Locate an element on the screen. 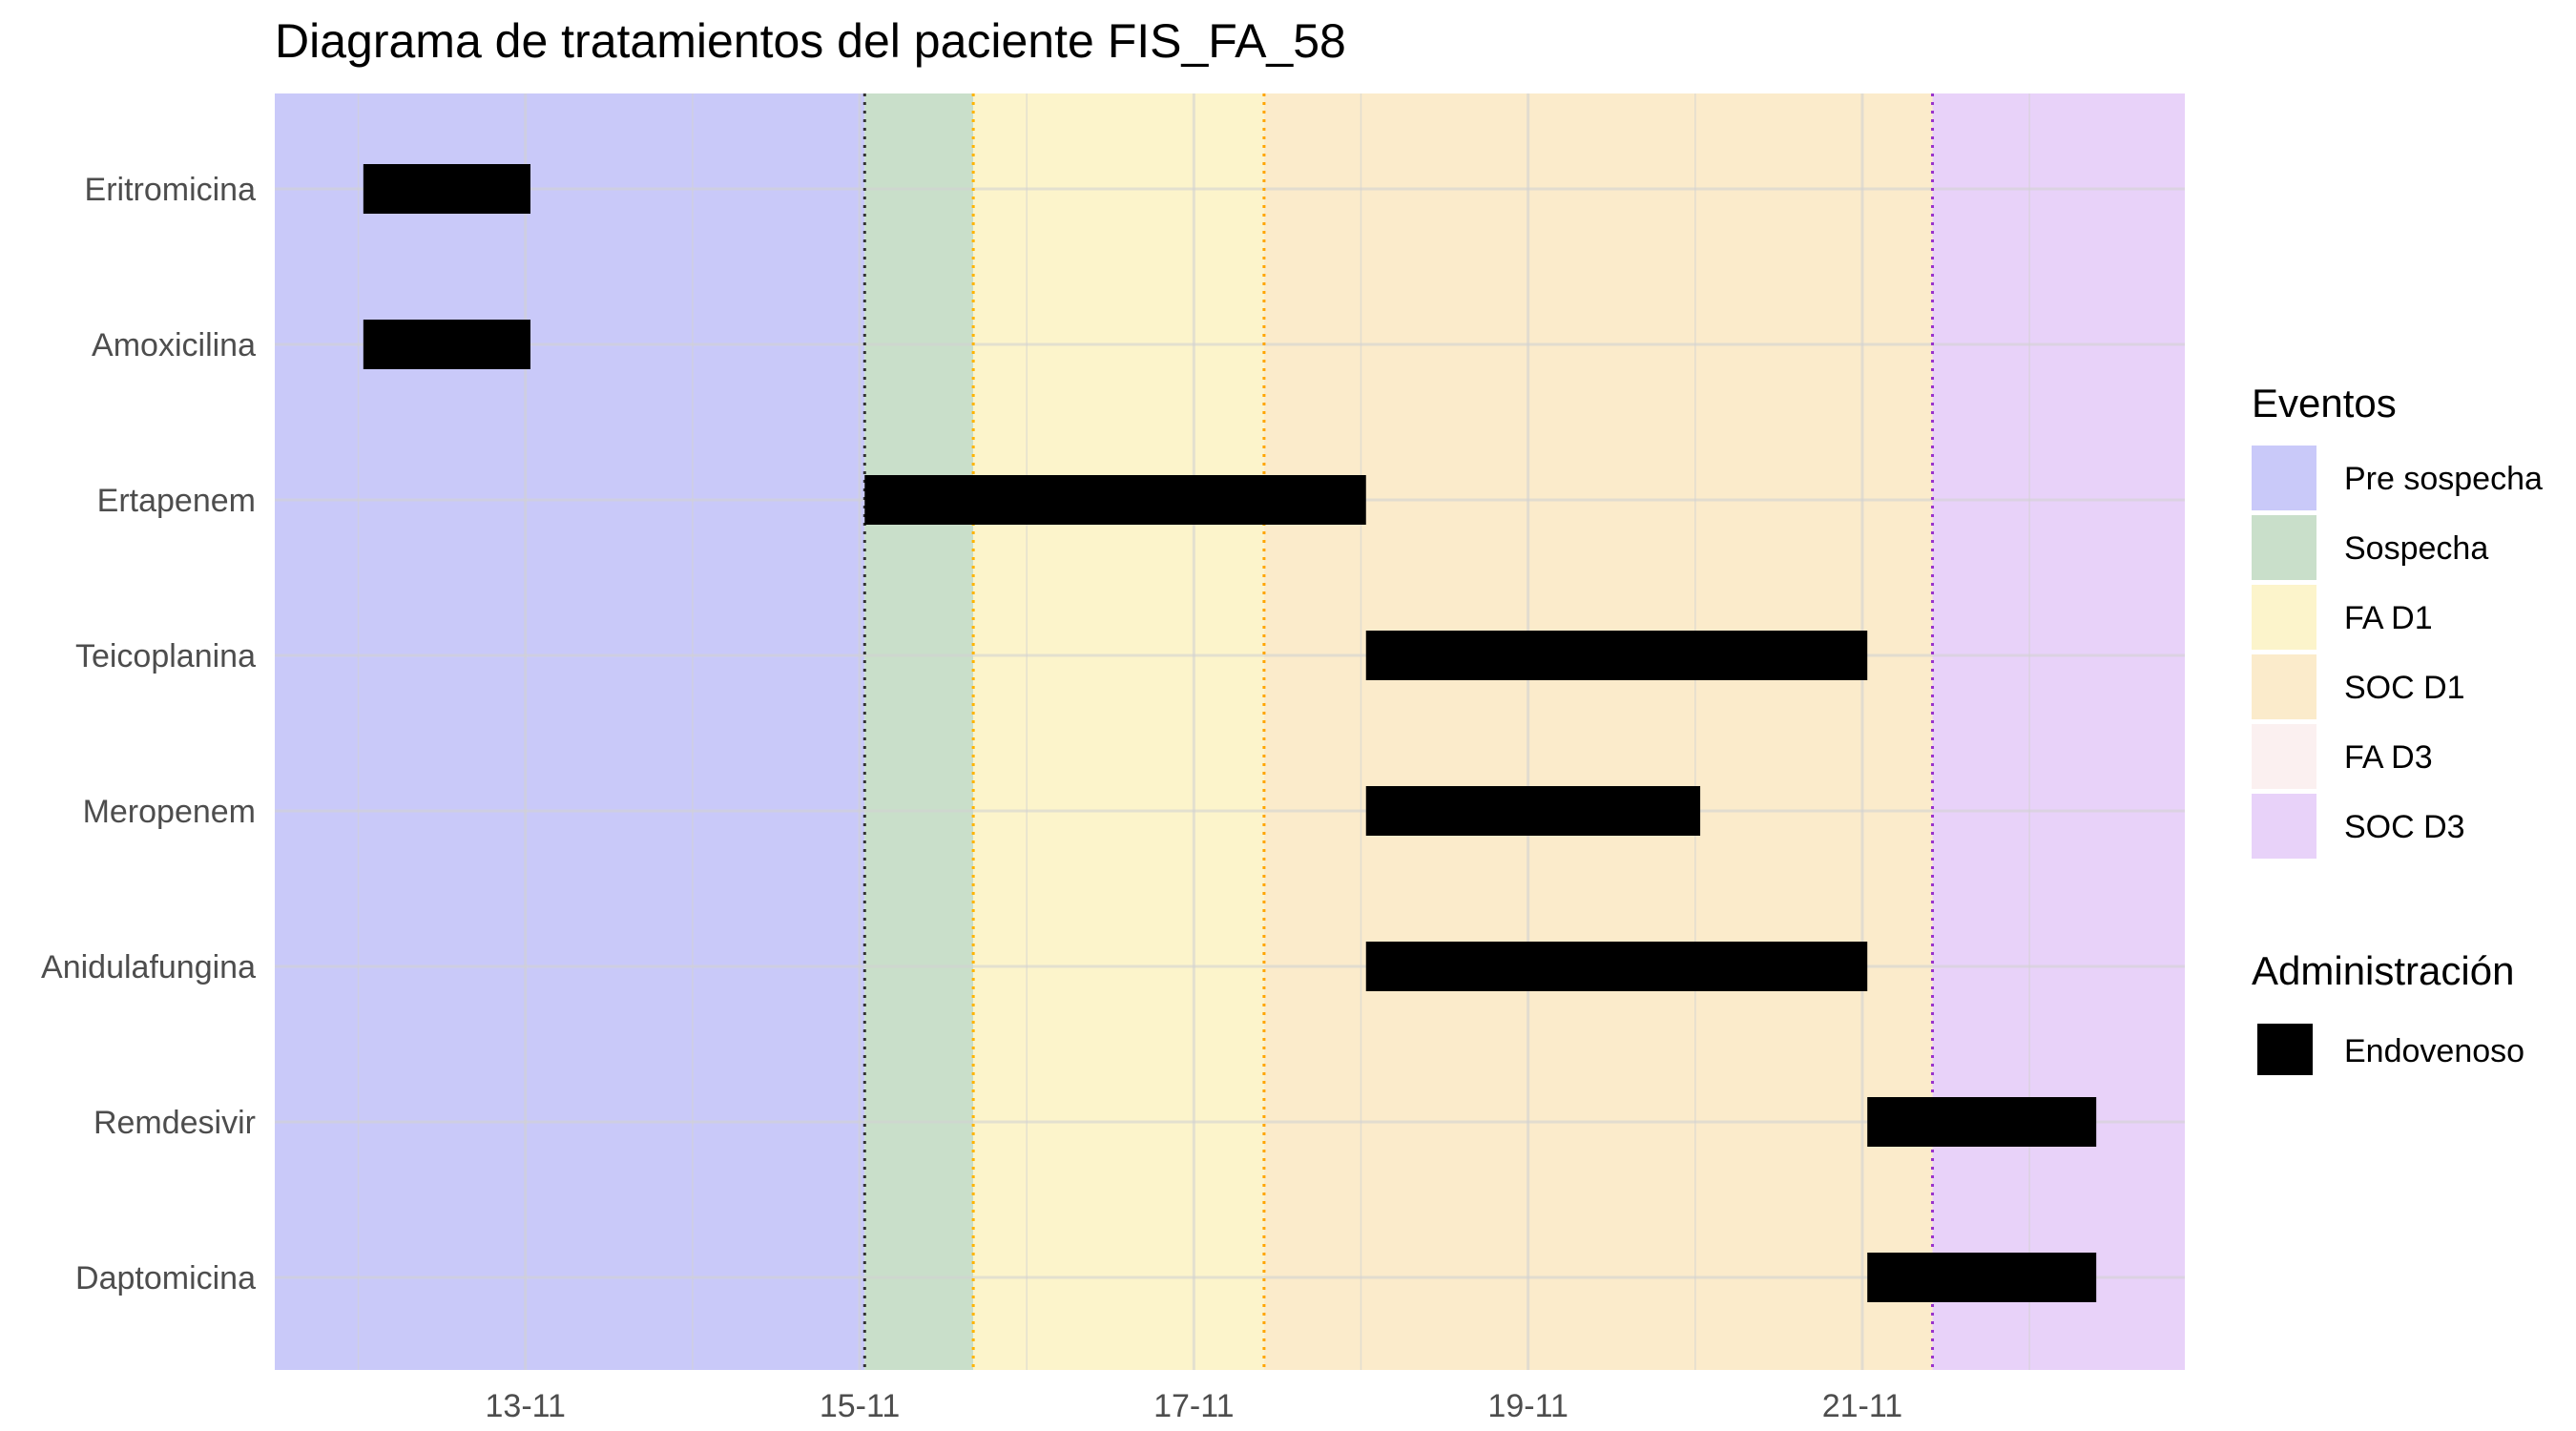 The image size is (2576, 1431). y-tick-label: Teicoplanina is located at coordinates (165, 656).